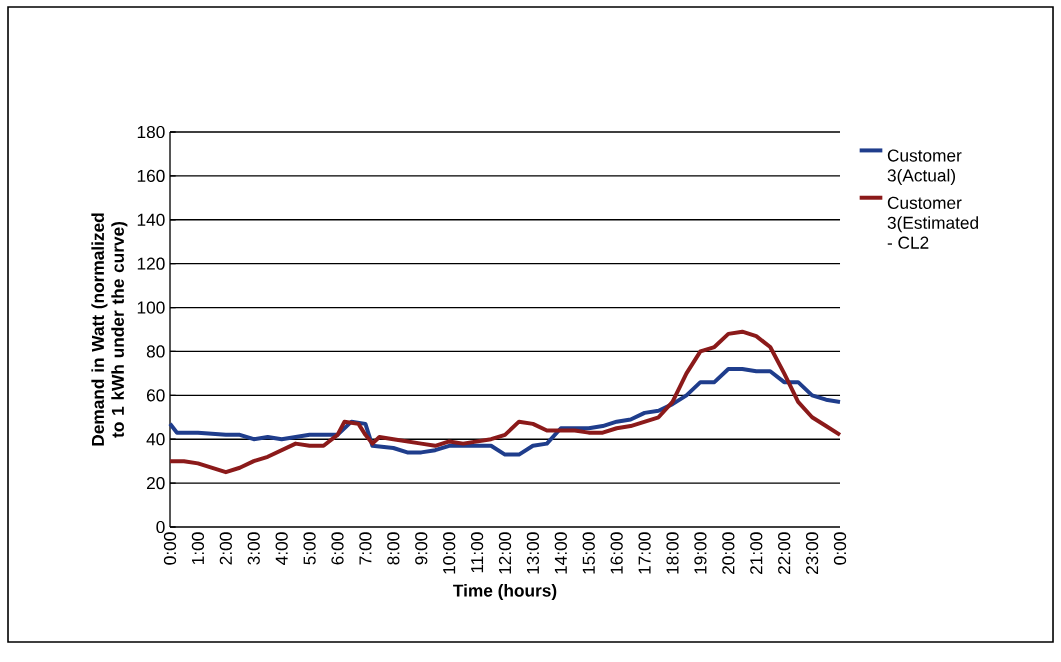  What do you see at coordinates (365, 548) in the screenshot?
I see `x-tick-label: 7:00` at bounding box center [365, 548].